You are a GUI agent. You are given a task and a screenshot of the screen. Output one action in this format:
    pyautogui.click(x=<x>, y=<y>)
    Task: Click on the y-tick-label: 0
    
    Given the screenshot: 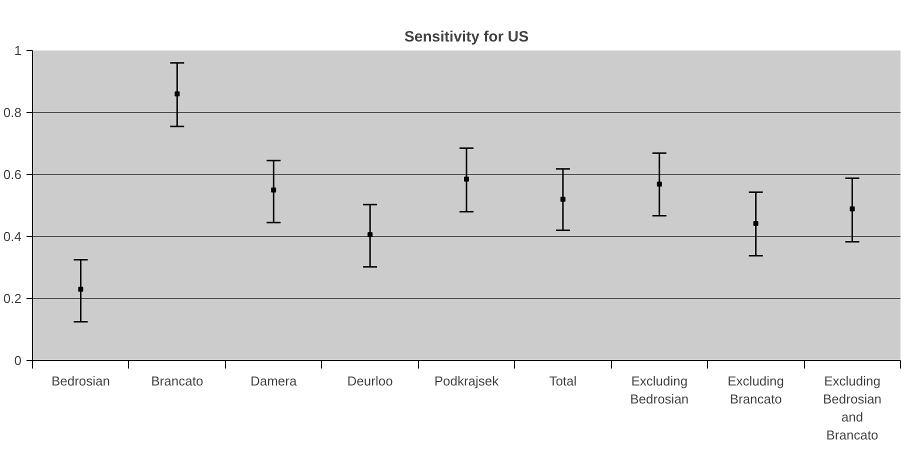 What is the action you would take?
    pyautogui.click(x=18, y=360)
    